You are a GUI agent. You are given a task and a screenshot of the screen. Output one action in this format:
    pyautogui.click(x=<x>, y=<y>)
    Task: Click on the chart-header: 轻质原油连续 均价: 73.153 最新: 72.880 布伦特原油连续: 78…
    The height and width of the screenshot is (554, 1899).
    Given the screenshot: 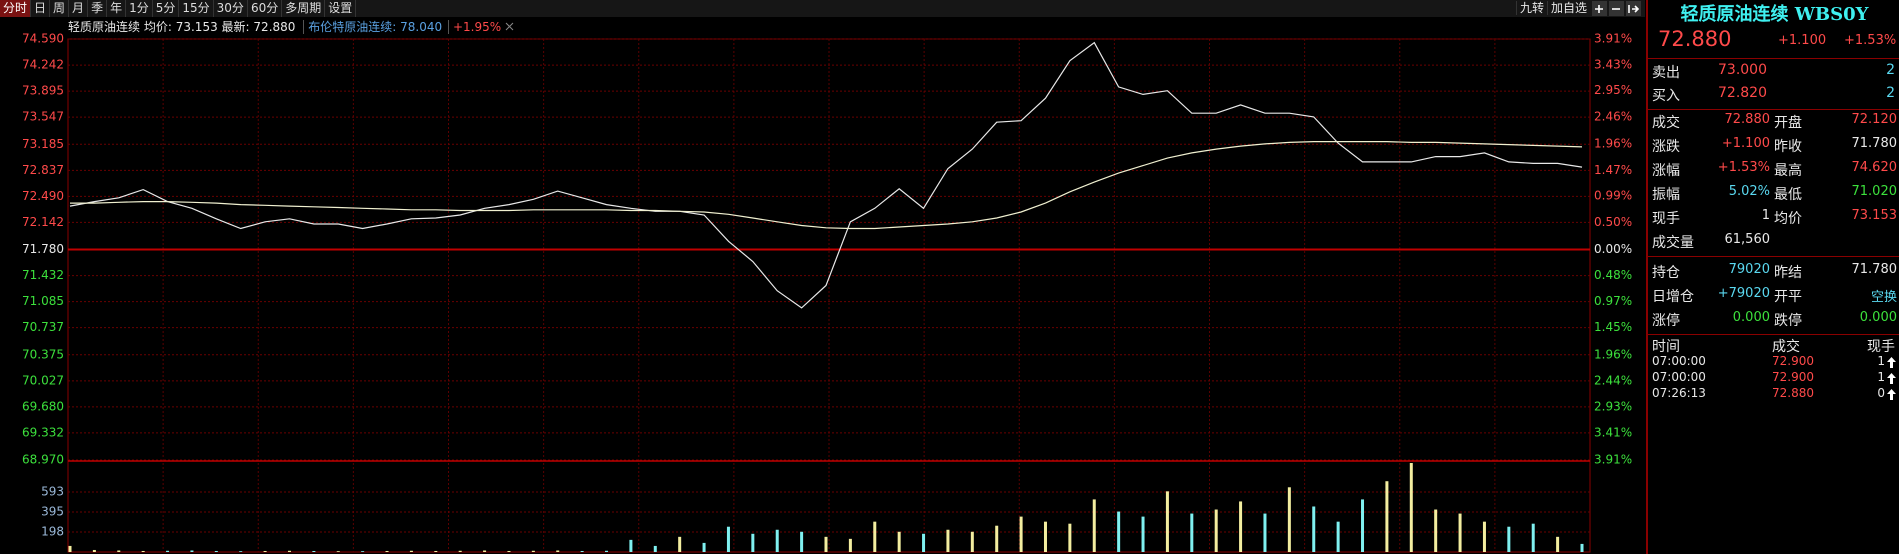 What is the action you would take?
    pyautogui.click(x=291, y=26)
    